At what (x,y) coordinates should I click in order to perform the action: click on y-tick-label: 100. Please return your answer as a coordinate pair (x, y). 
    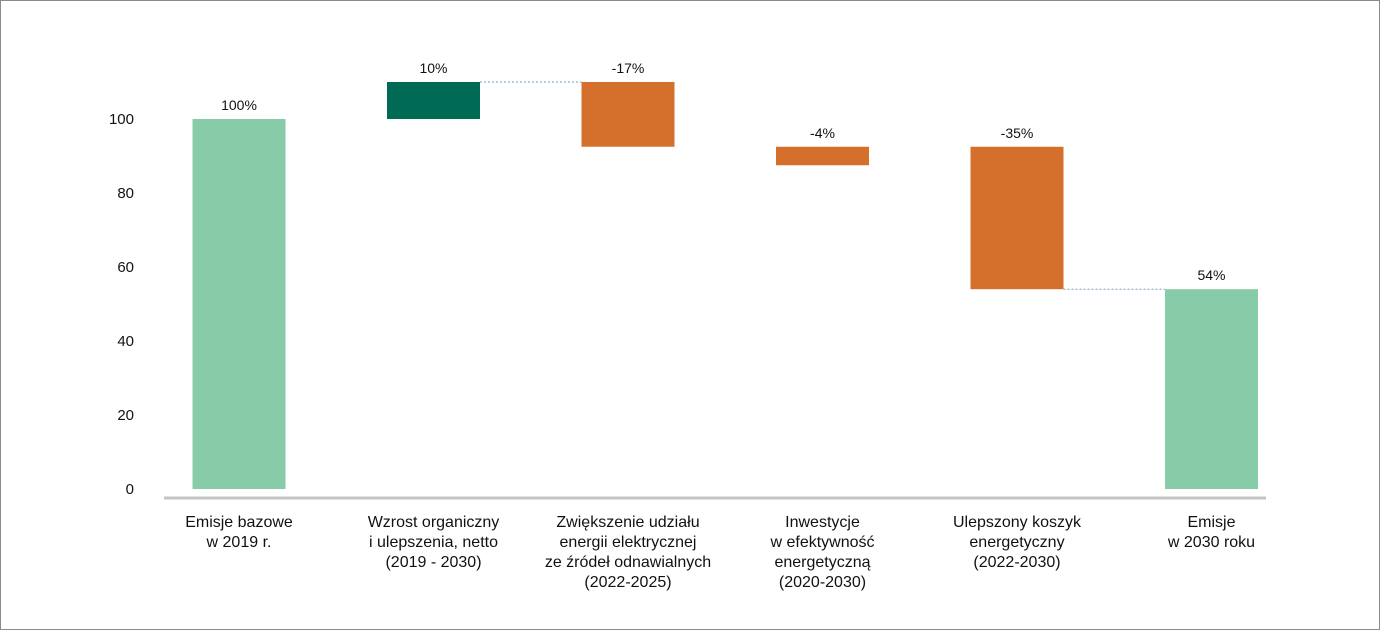
    Looking at the image, I should click on (121, 119).